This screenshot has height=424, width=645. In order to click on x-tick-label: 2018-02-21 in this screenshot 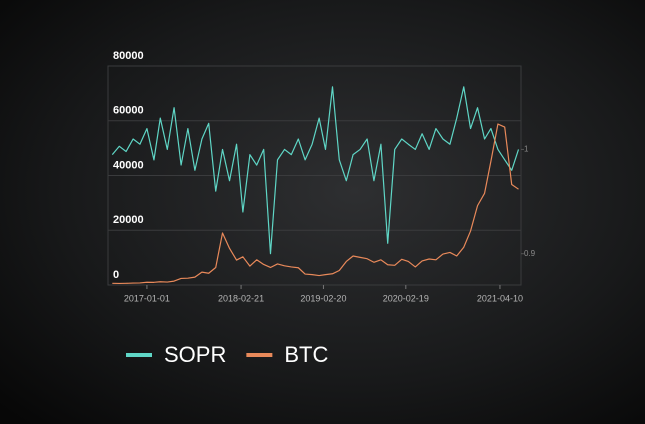, I will do `click(241, 298)`.